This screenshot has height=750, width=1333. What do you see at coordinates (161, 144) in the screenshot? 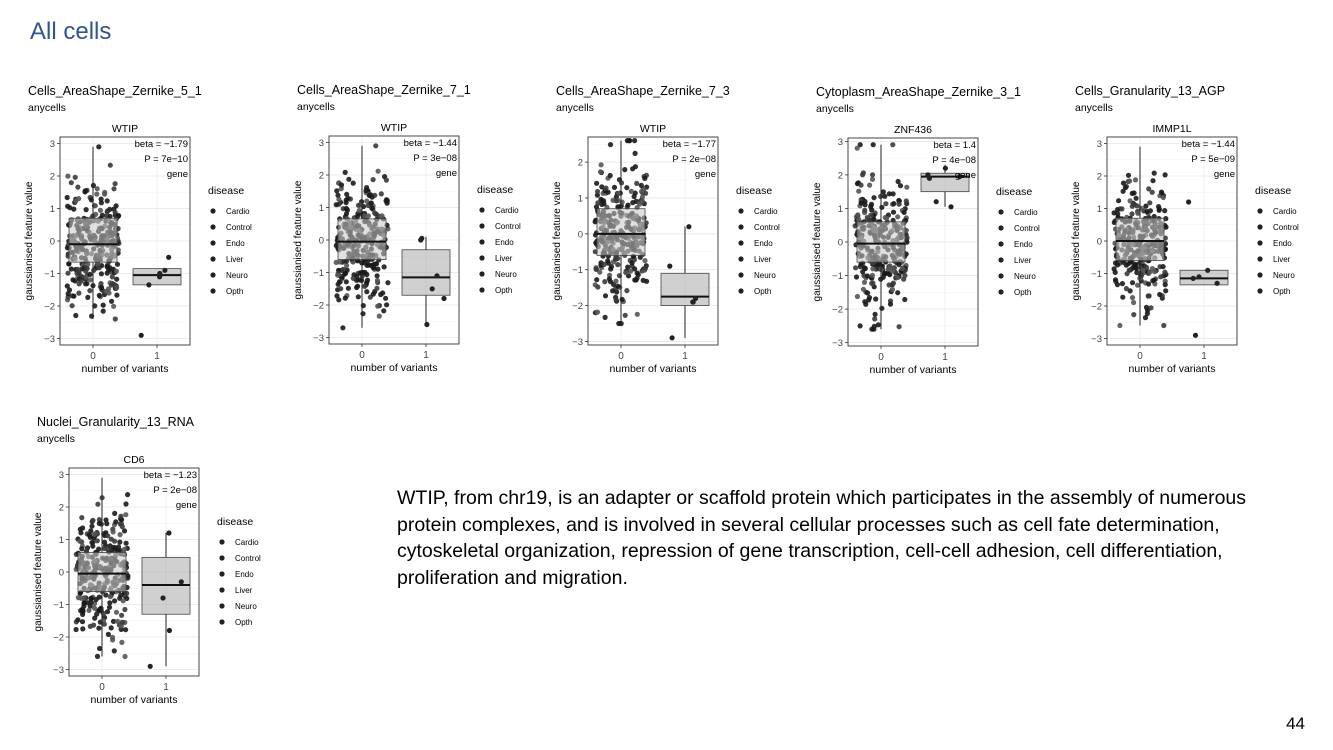
I see `annotation-line: beta = −1.79` at bounding box center [161, 144].